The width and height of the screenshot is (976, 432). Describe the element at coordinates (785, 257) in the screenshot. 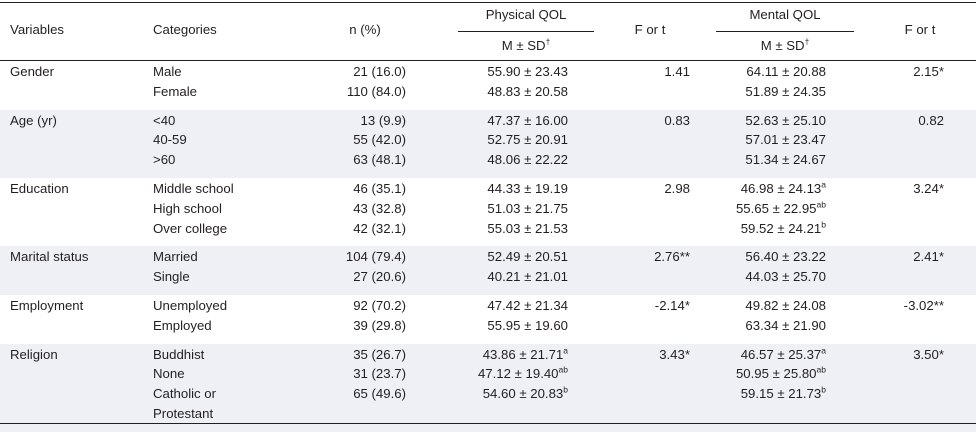

I see `mental-msd-value: 56.40 ± 23.22` at that location.